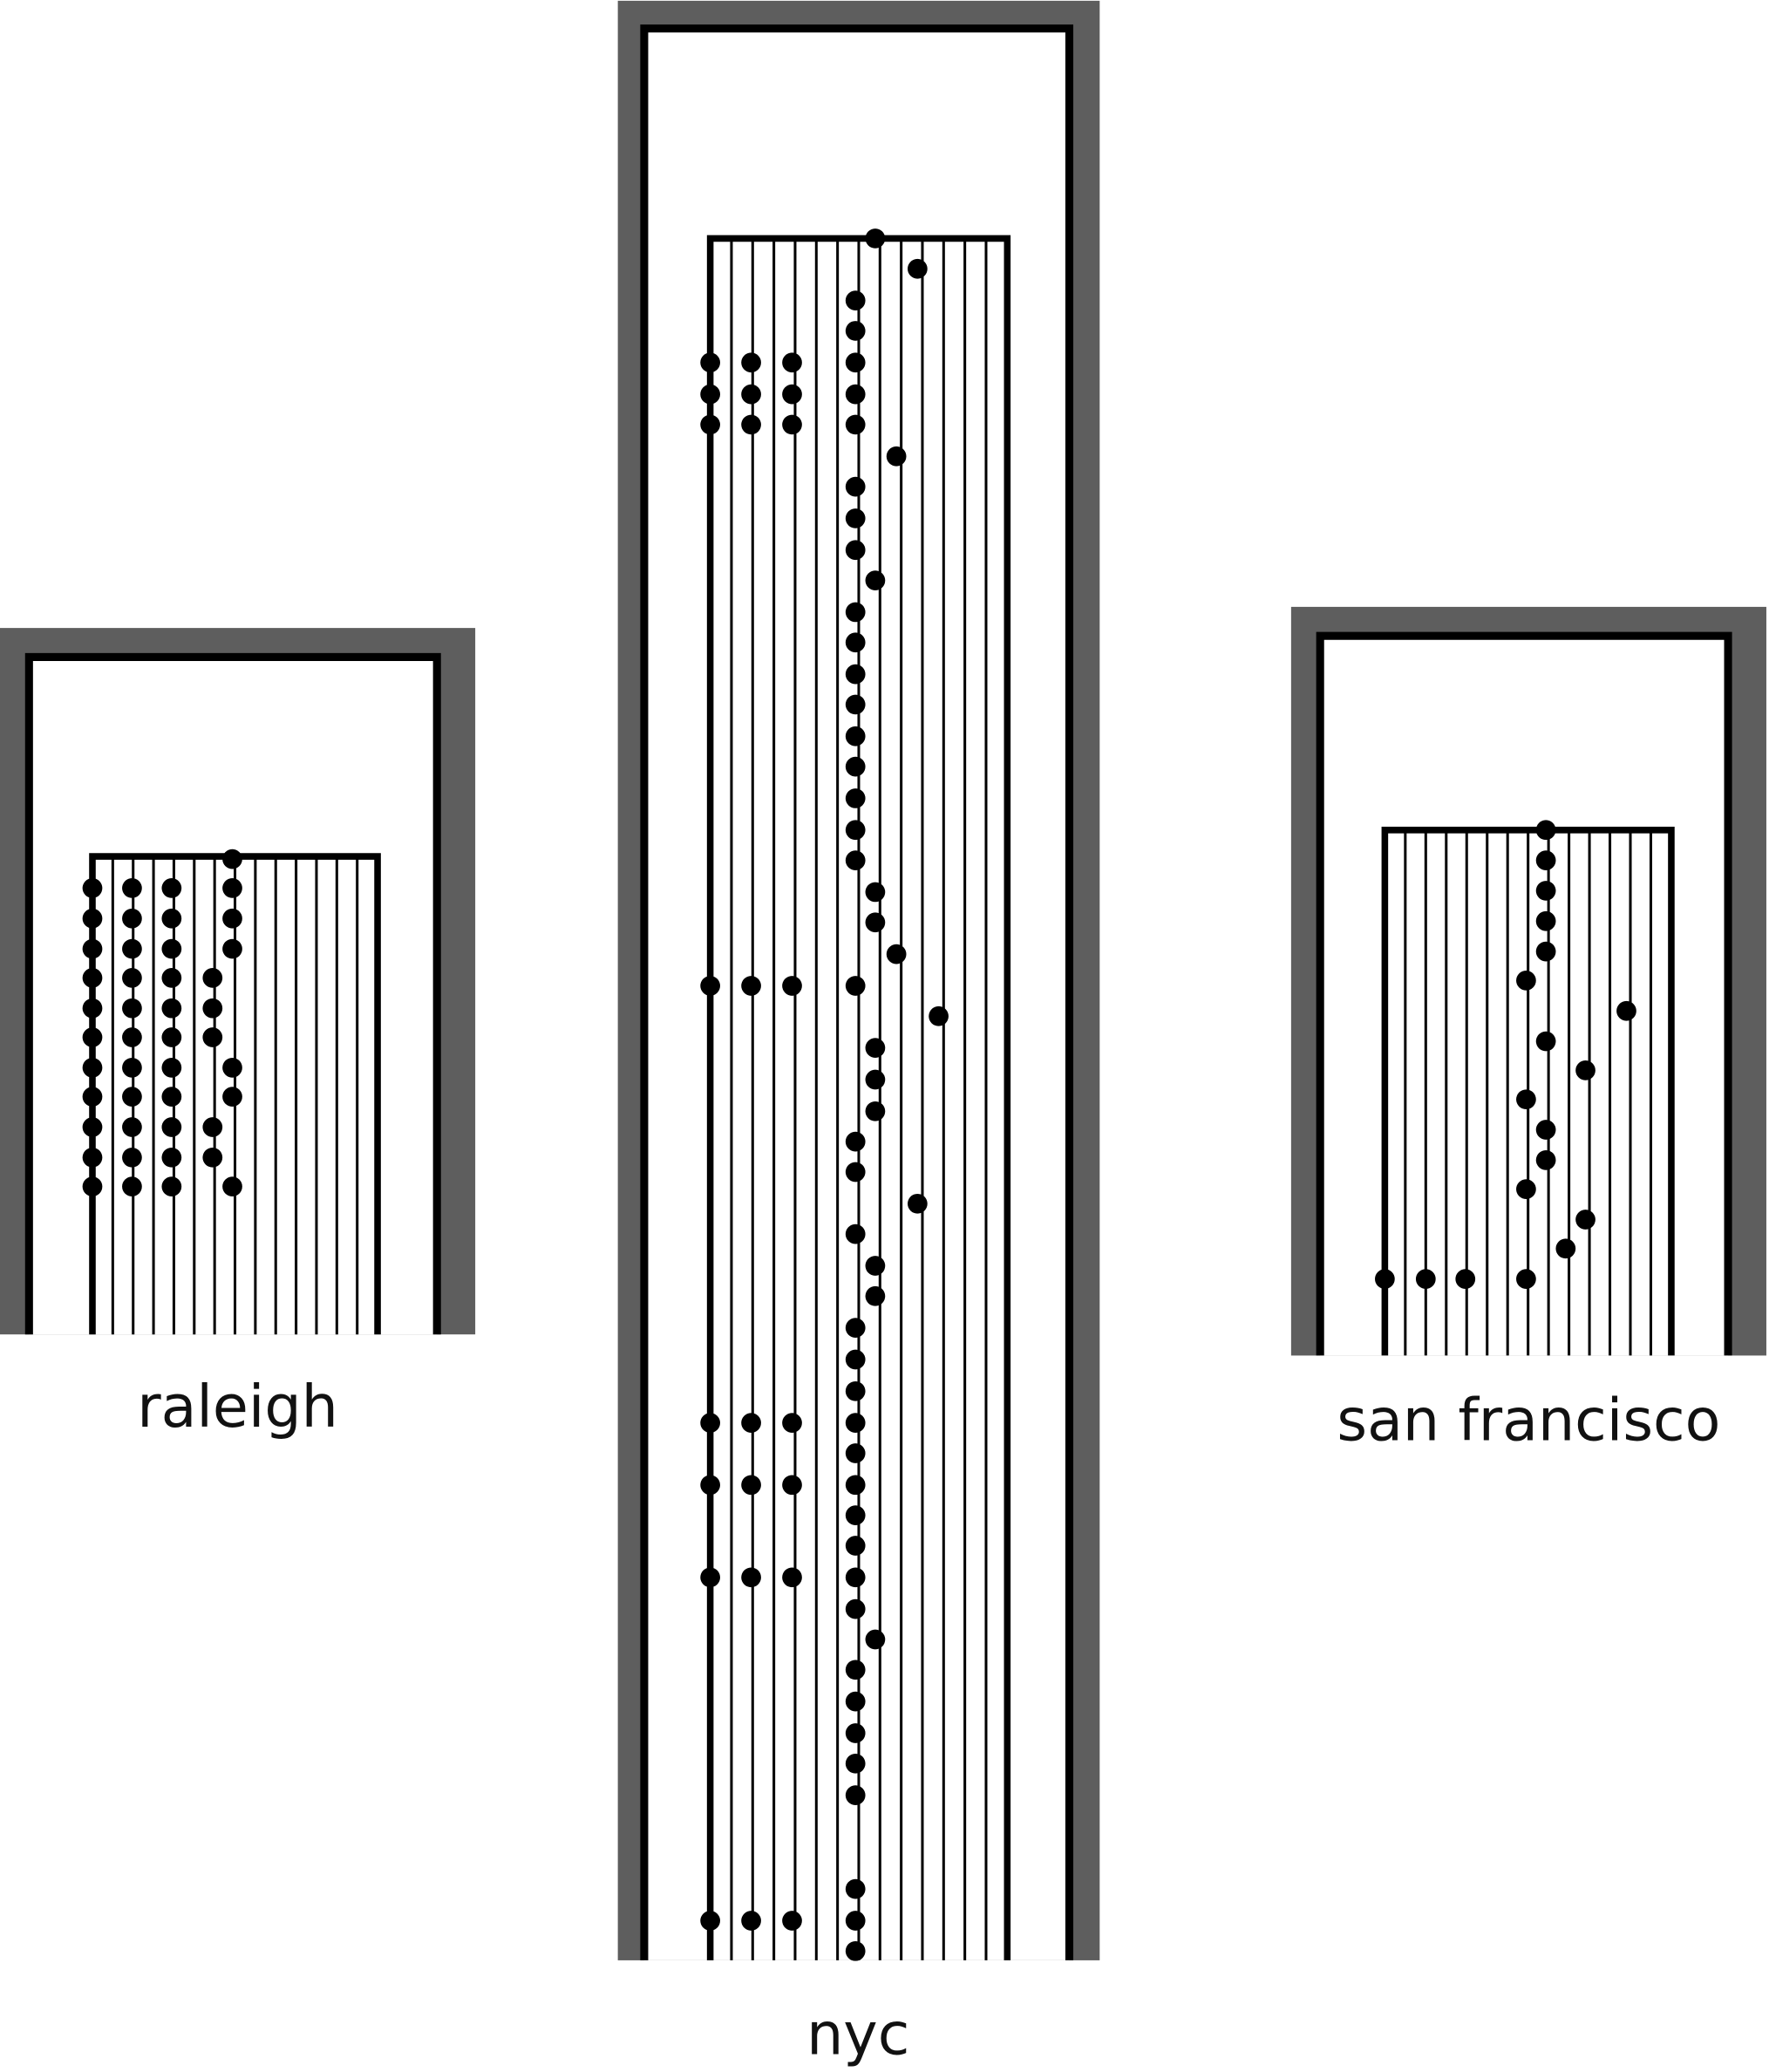 The image size is (1769, 2072). I want to click on building-outline, so click(233, 993).